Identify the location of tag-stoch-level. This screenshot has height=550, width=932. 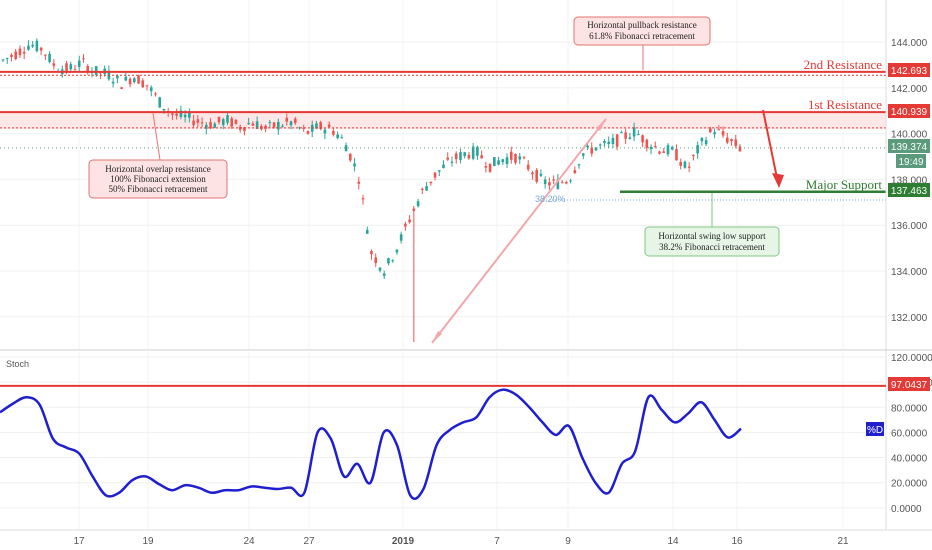
(909, 384).